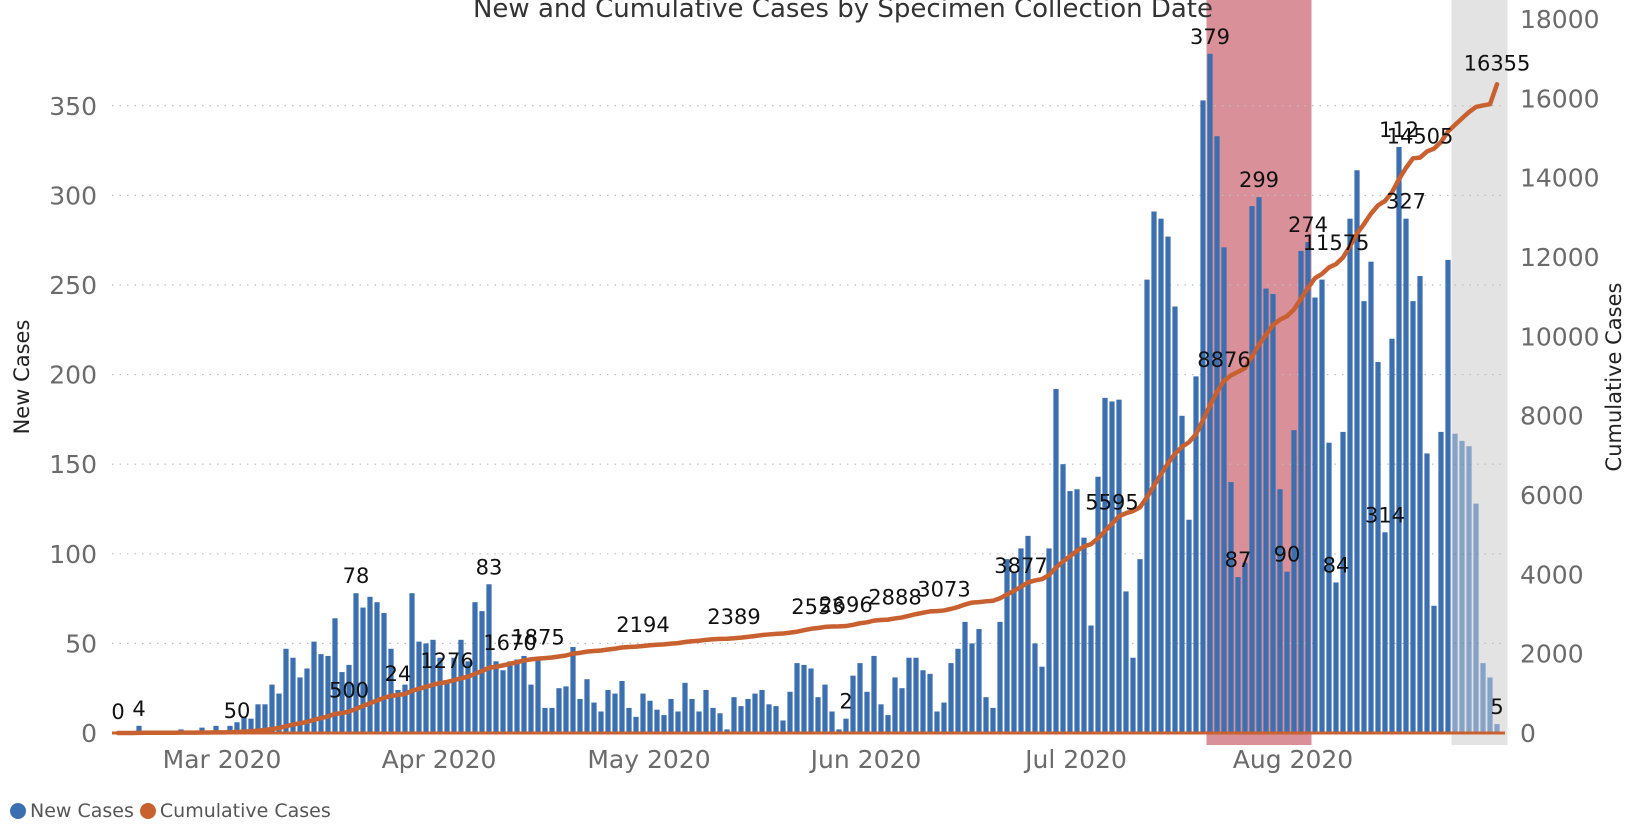 This screenshot has height=829, width=1642. Describe the element at coordinates (1111, 503) in the screenshot. I see `data-label: 5595` at that location.